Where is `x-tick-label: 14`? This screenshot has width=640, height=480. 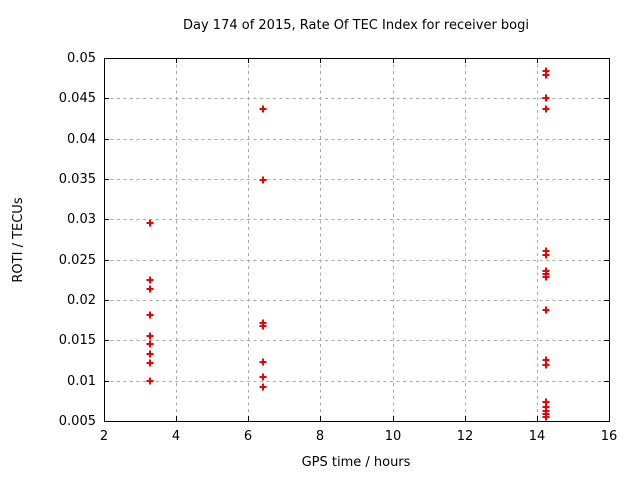
x-tick-label: 14 is located at coordinates (537, 436).